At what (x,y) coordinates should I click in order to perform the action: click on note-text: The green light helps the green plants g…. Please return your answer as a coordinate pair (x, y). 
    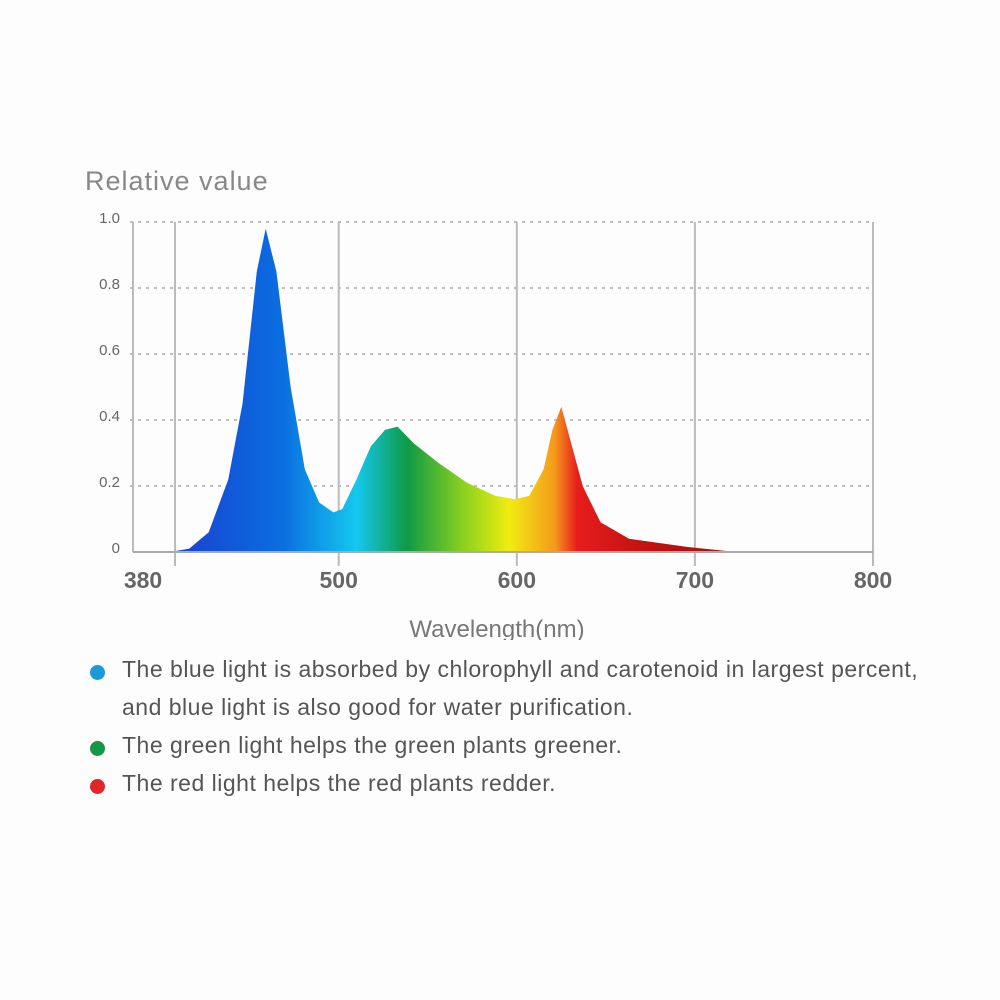
    Looking at the image, I should click on (372, 745).